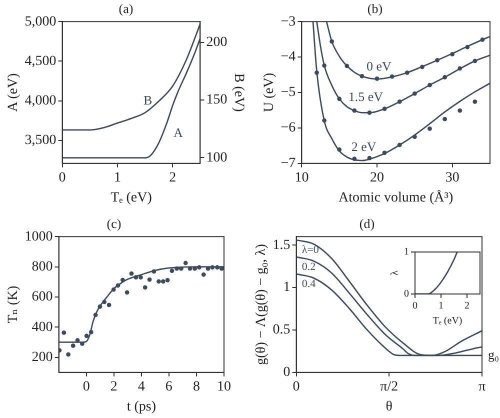 Image resolution: width=500 pixels, height=418 pixels. Describe the element at coordinates (262, 304) in the screenshot. I see `y-axis-title: g(θ) − Λ(g(θ) − g₀, λ)` at that location.